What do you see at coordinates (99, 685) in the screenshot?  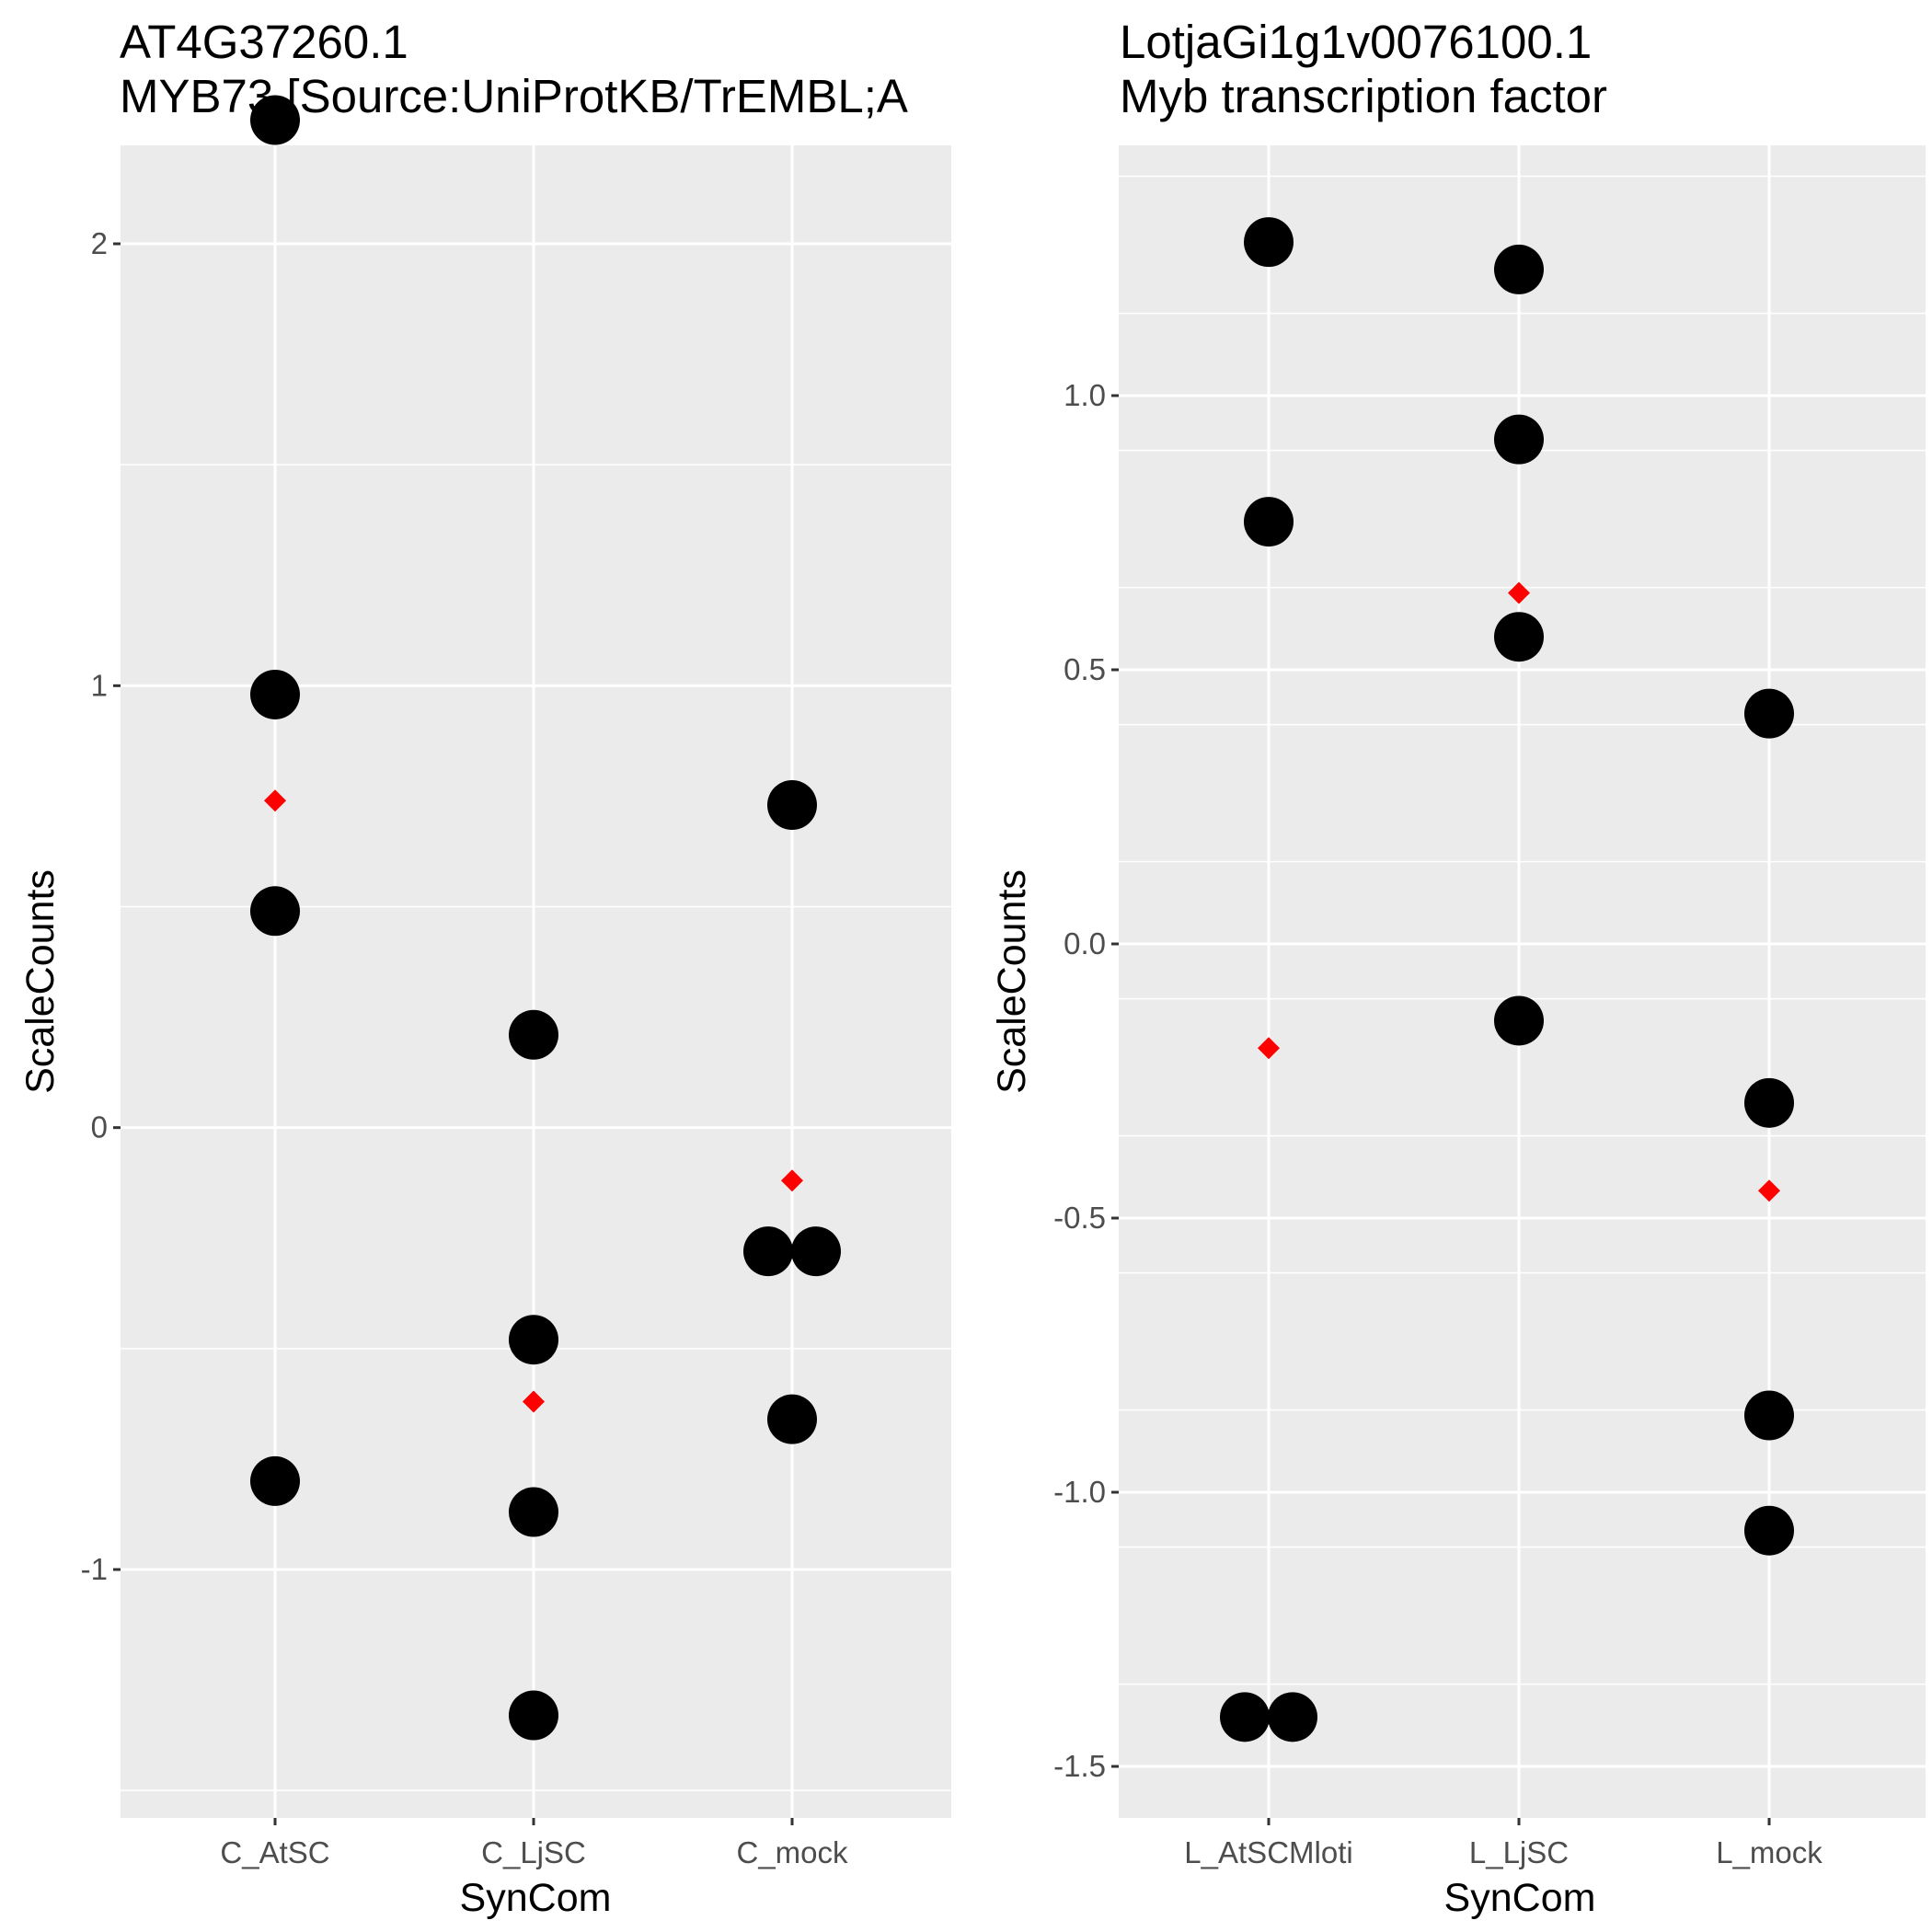 I see `y-tick-label: 1` at bounding box center [99, 685].